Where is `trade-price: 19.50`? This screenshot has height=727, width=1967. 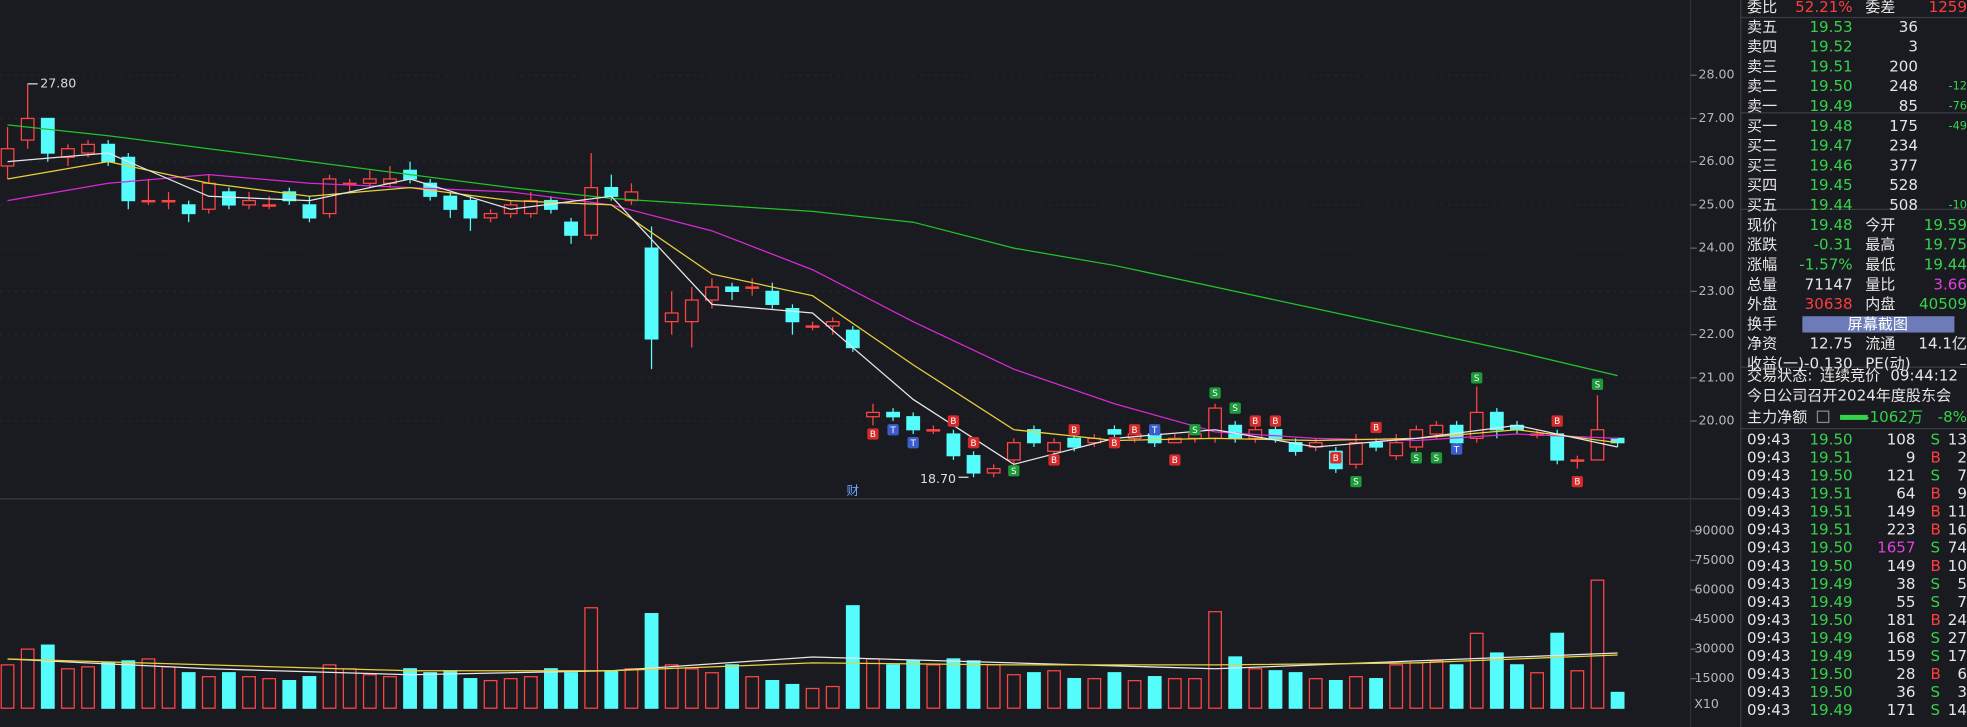 trade-price: 19.50 is located at coordinates (1830, 692).